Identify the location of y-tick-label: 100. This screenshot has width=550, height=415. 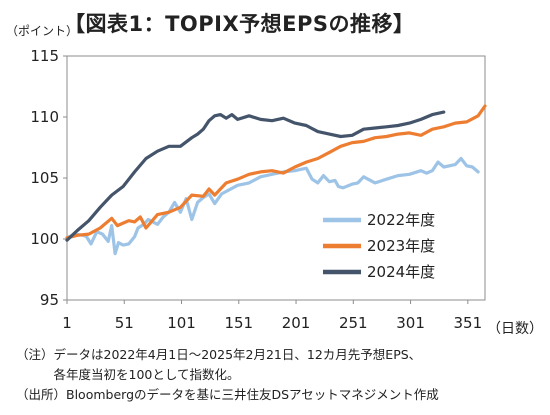
(44, 239).